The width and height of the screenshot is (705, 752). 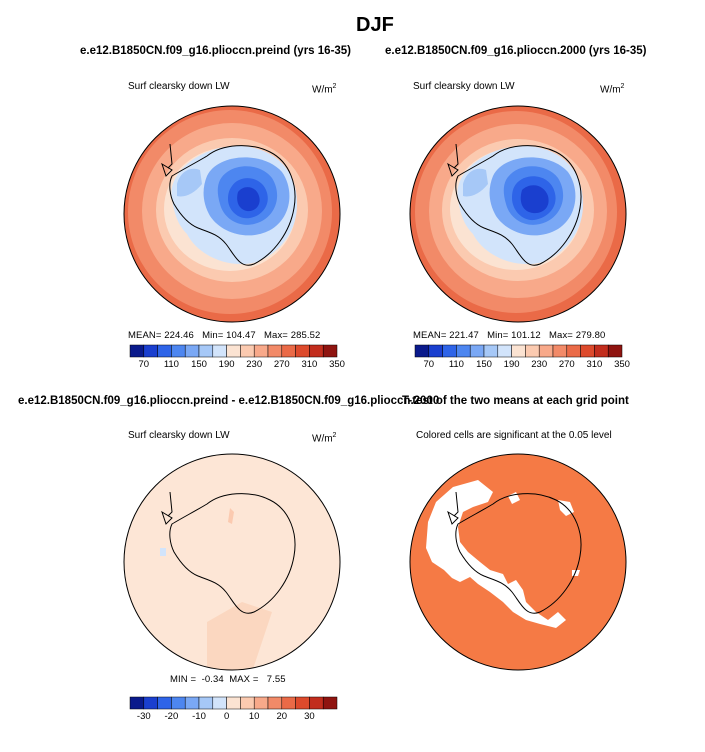 What do you see at coordinates (179, 86) in the screenshot?
I see `variable-label-preind: Surf clearsky down LW` at bounding box center [179, 86].